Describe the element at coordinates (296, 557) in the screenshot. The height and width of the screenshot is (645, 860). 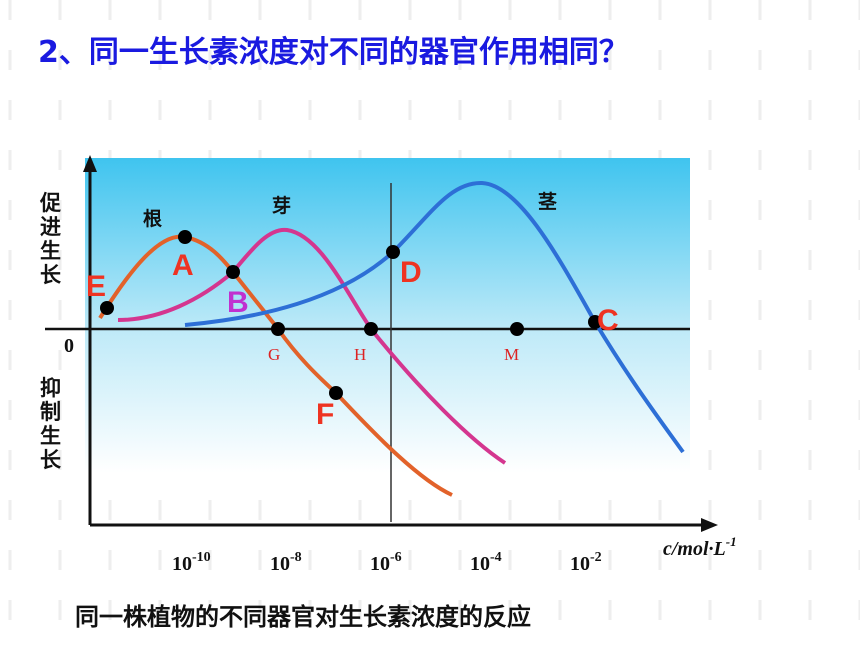
I see `tick-exp: -8` at that location.